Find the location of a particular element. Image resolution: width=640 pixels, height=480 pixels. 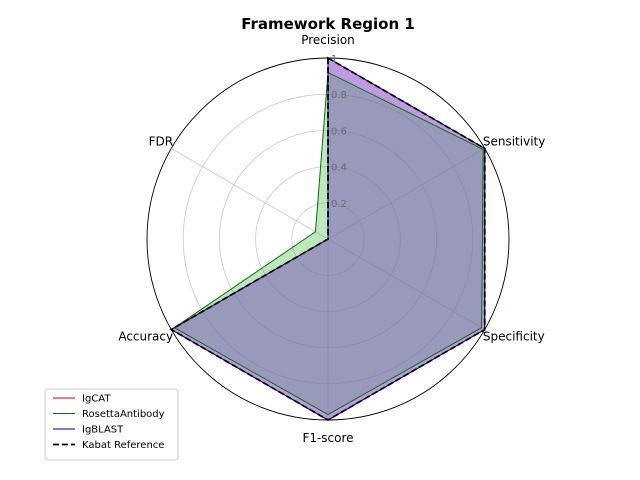

radial-tick-label: 1 is located at coordinates (334, 59).